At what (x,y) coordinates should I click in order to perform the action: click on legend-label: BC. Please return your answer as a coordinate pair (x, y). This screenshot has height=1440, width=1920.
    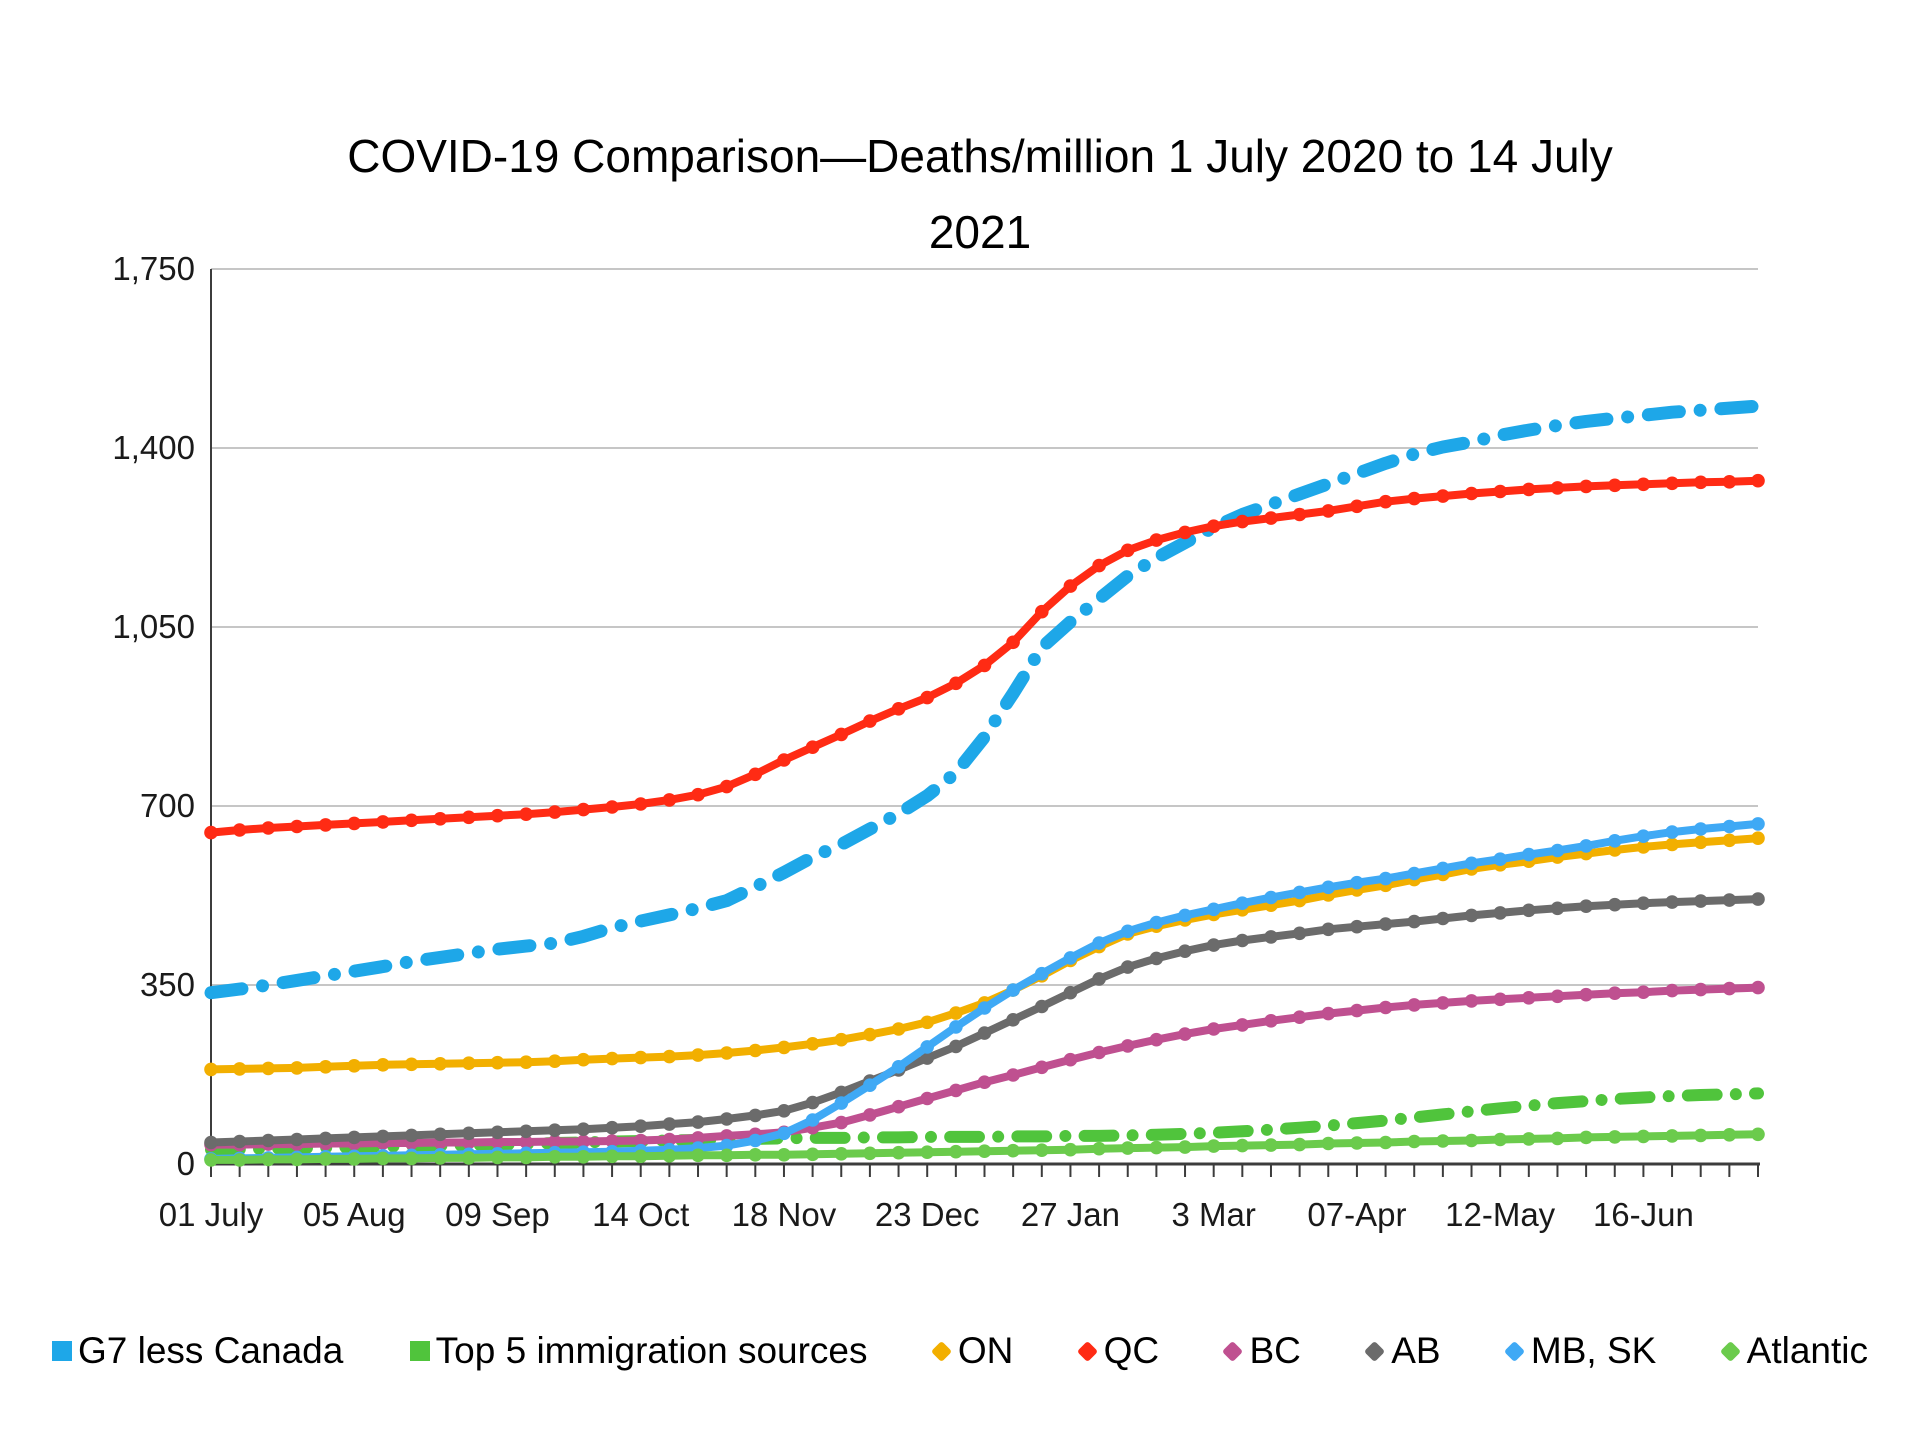
    Looking at the image, I should click on (1275, 1350).